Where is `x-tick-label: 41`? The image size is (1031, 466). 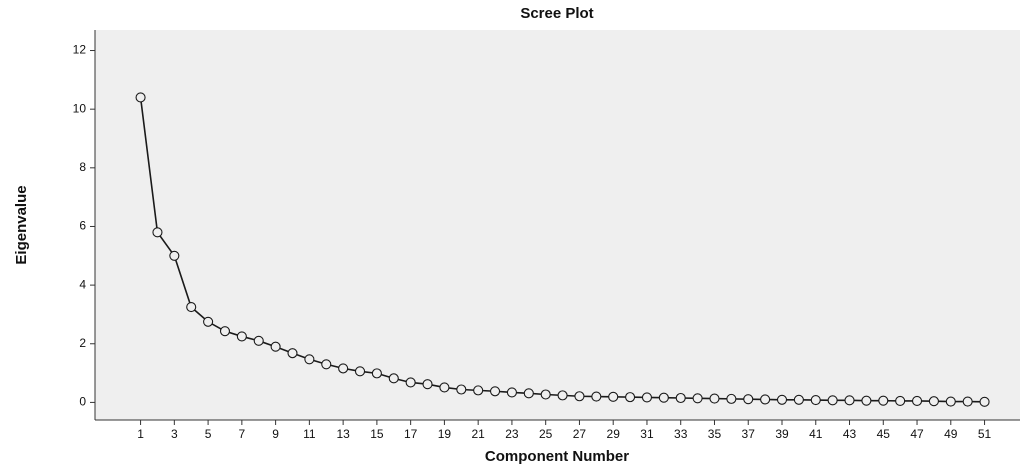 x-tick-label: 41 is located at coordinates (816, 434).